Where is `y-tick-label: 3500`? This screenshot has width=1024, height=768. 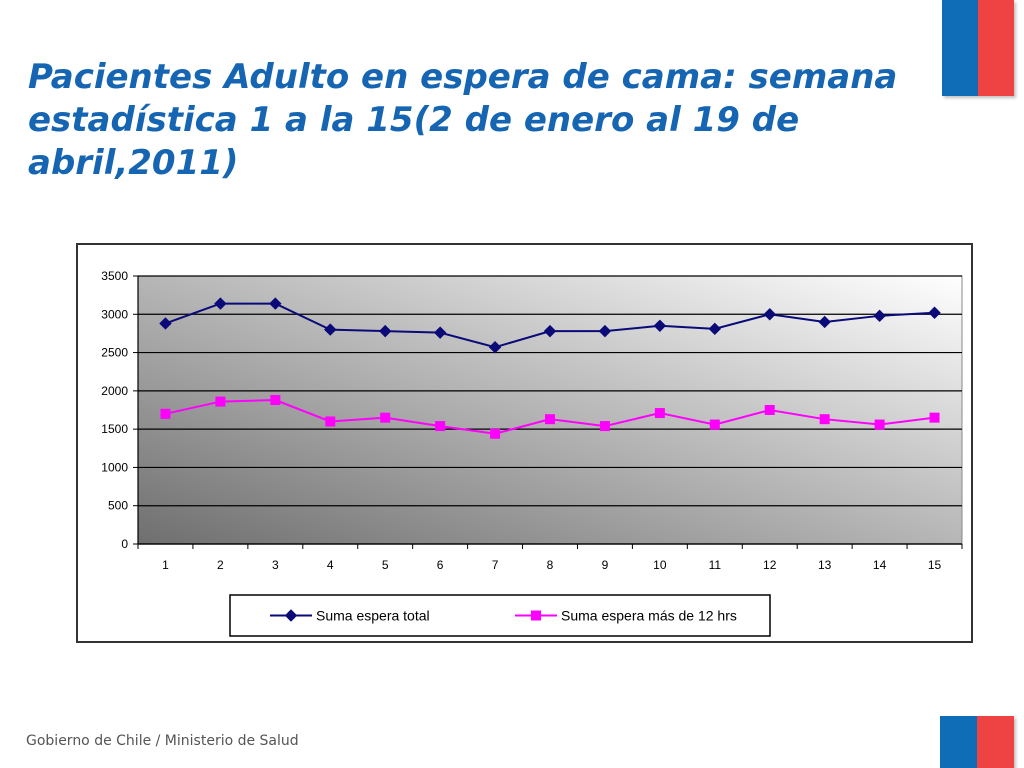
y-tick-label: 3500 is located at coordinates (114, 276).